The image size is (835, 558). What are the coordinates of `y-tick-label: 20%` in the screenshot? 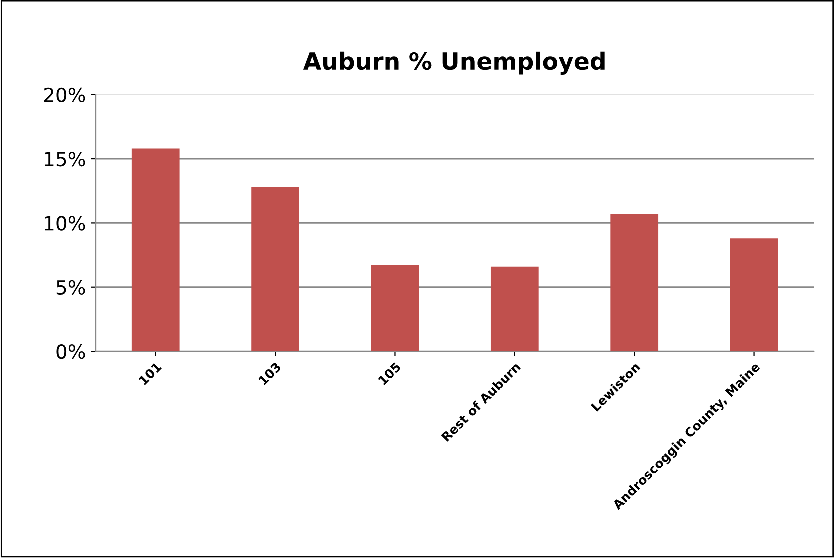 It's located at (65, 95).